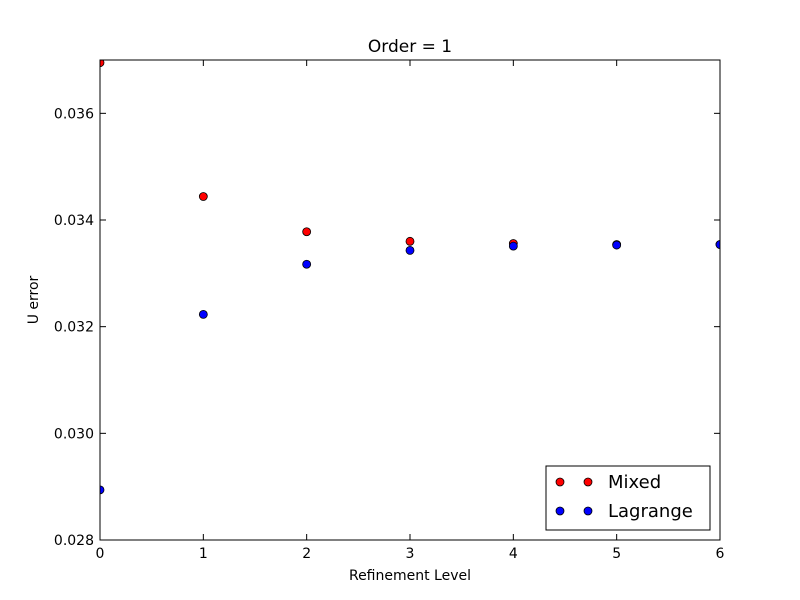  Describe the element at coordinates (100, 554) in the screenshot. I see `x-tick-label: 0` at that location.